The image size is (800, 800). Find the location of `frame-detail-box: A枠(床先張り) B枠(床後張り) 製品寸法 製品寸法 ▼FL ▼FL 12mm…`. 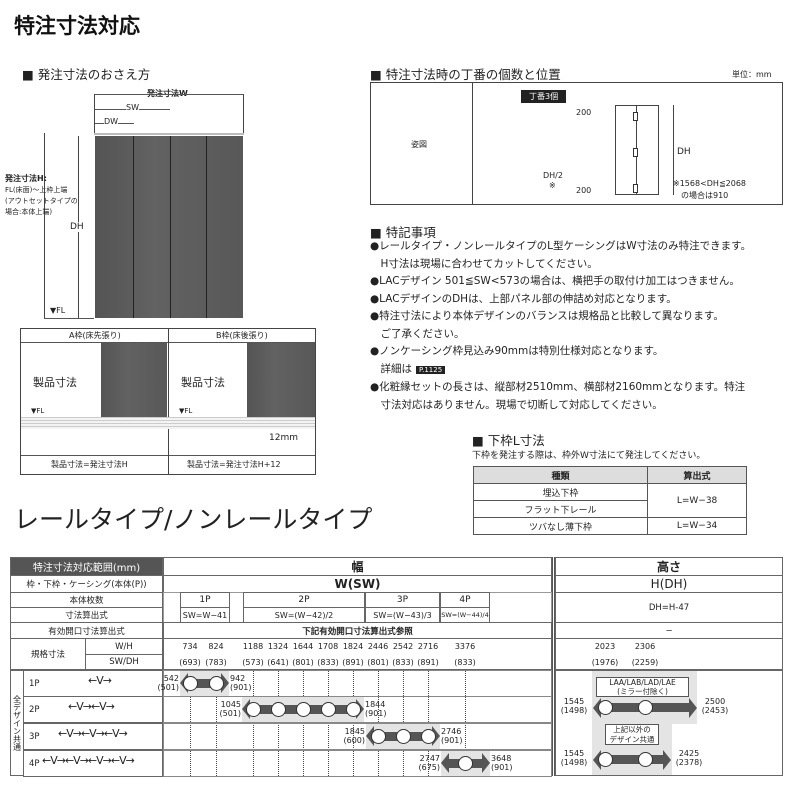

frame-detail-box: A枠(床先張り) B枠(床後張り) 製品寸法 製品寸法 ▼FL ▼FL 12mm… is located at coordinates (168, 401).